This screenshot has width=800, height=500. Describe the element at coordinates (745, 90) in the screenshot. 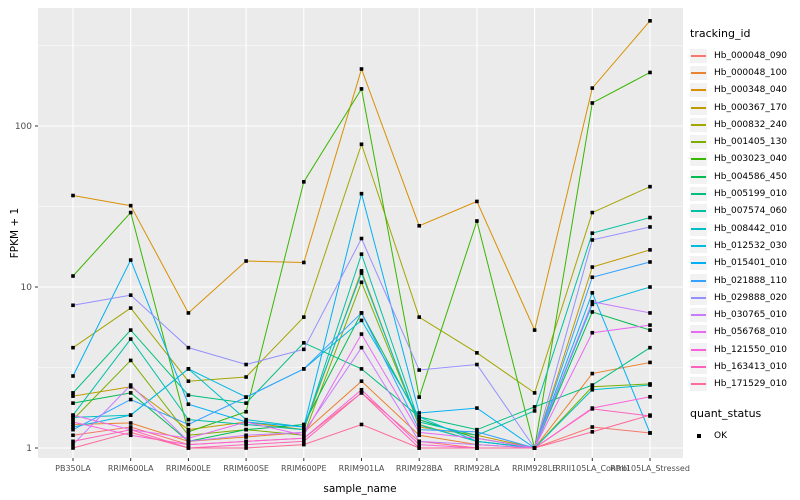

I see `legend-entry: Hb_000348_040` at that location.